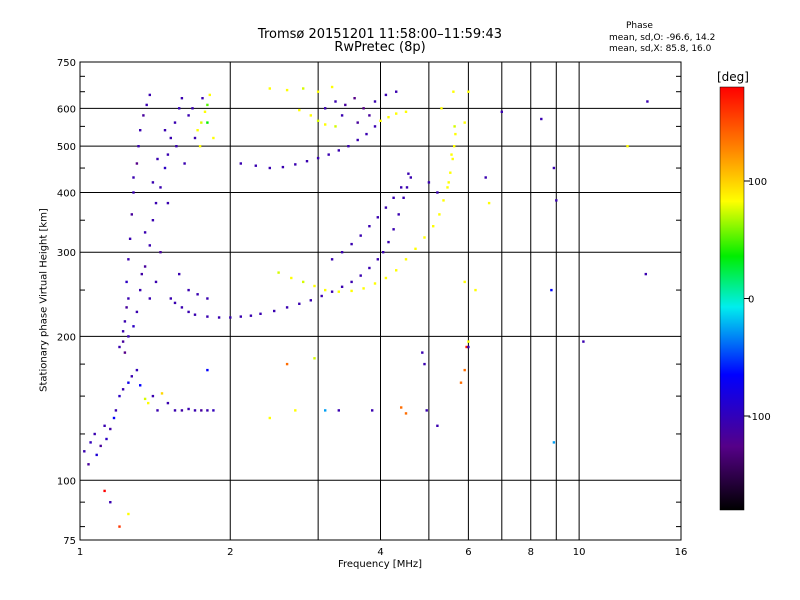 The width and height of the screenshot is (800, 600). What do you see at coordinates (80, 552) in the screenshot?
I see `x-tick-label: 1` at bounding box center [80, 552].